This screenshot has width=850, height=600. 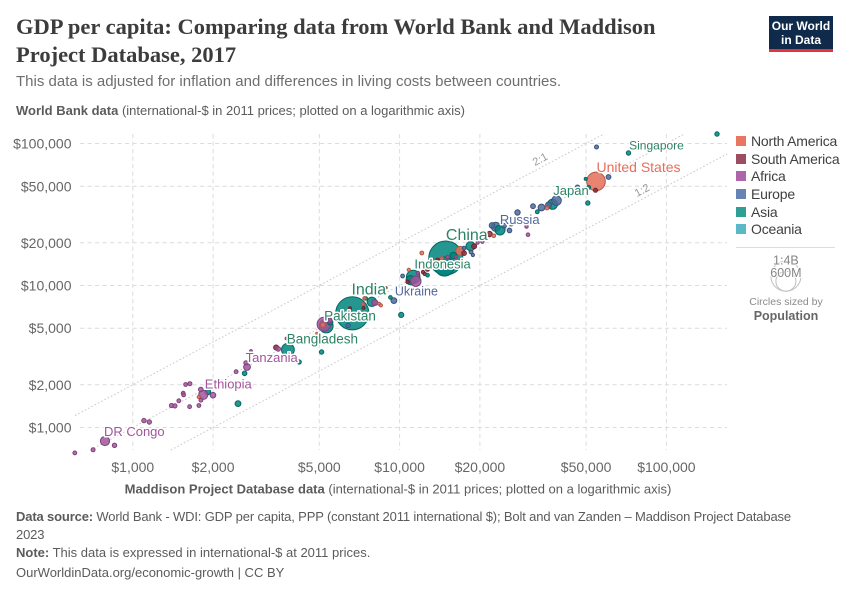 I want to click on svg-text: United States, so click(x=638, y=167).